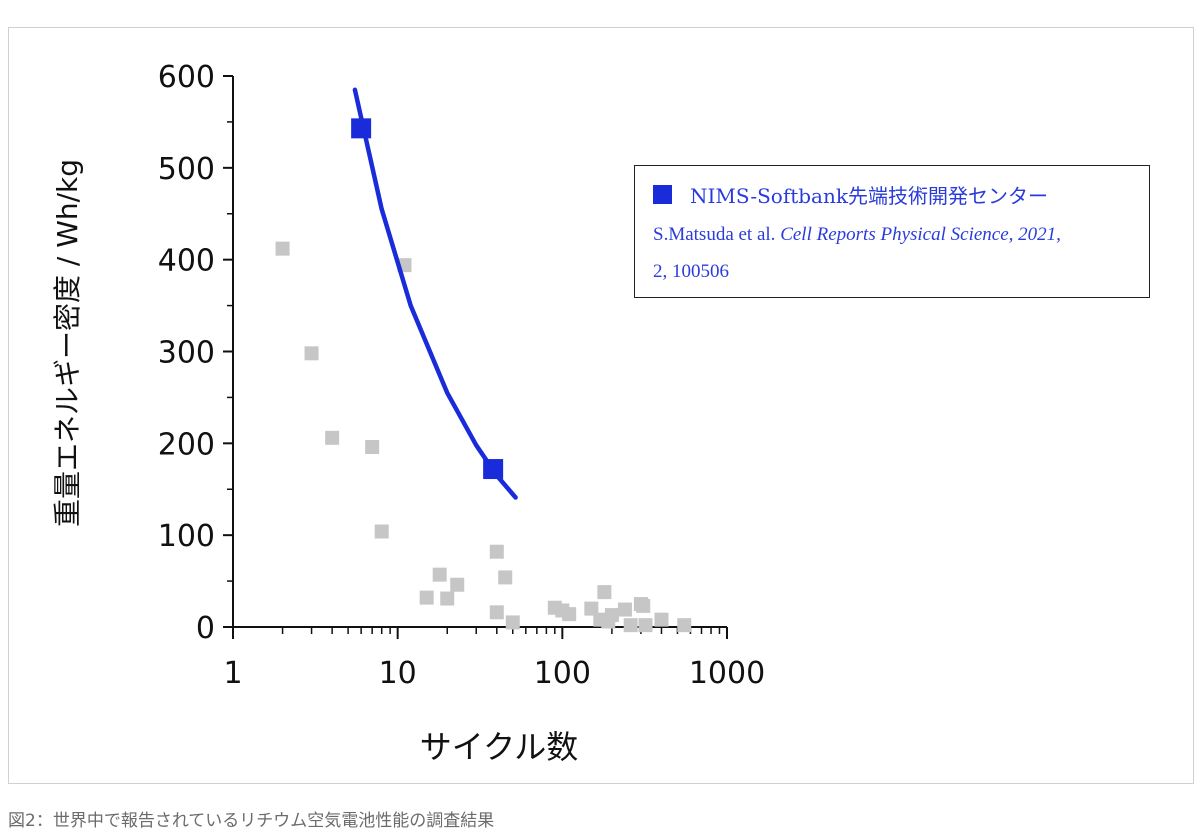  I want to click on y-tick-label: 100, so click(186, 536).